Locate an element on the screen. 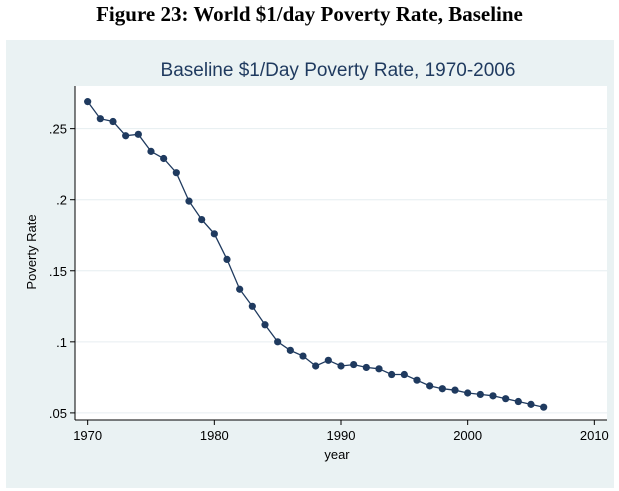 This screenshot has width=619, height=491. x-tick-label: 2000 is located at coordinates (467, 435).